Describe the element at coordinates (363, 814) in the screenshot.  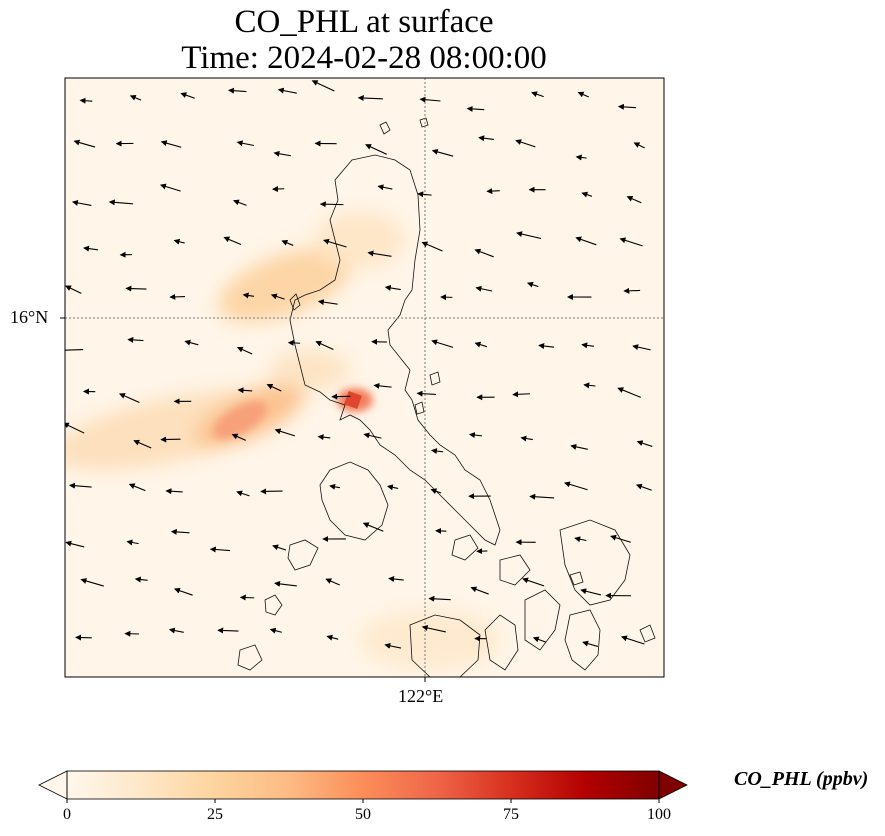
I see `colorbar-tick-50: 50` at that location.